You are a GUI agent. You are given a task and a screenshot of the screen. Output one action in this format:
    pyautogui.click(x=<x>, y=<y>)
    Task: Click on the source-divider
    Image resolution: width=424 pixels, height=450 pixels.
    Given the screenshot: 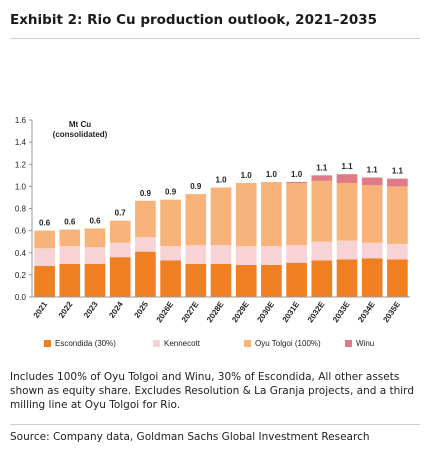 What is the action you would take?
    pyautogui.click(x=215, y=424)
    